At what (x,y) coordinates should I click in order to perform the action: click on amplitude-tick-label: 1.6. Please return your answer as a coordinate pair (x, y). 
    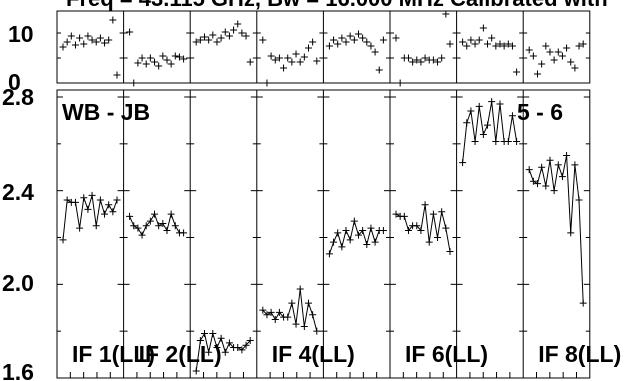
    Looking at the image, I should click on (18, 370).